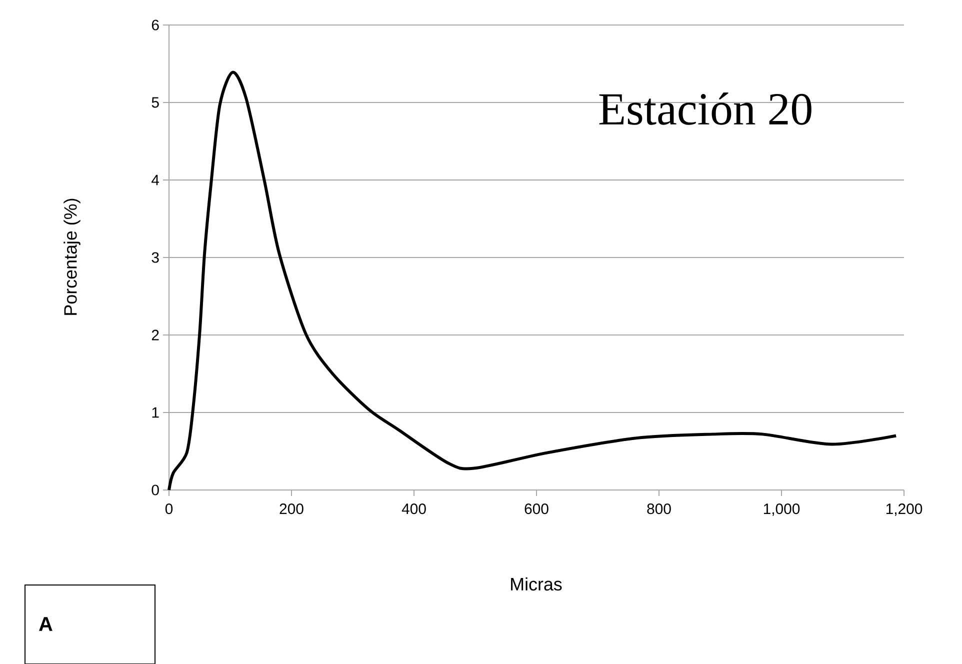 The width and height of the screenshot is (962, 664). I want to click on x-tick-label: 600, so click(536, 508).